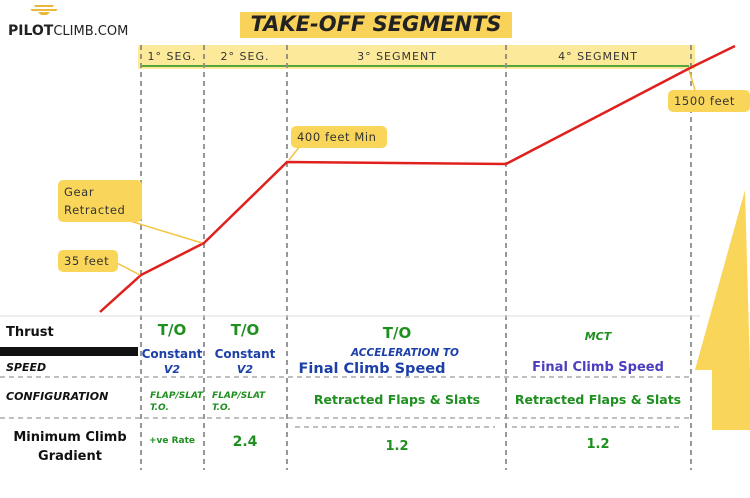  What do you see at coordinates (68, 22) in the screenshot?
I see `logo: PILOTCLIMB.COM` at bounding box center [68, 22].